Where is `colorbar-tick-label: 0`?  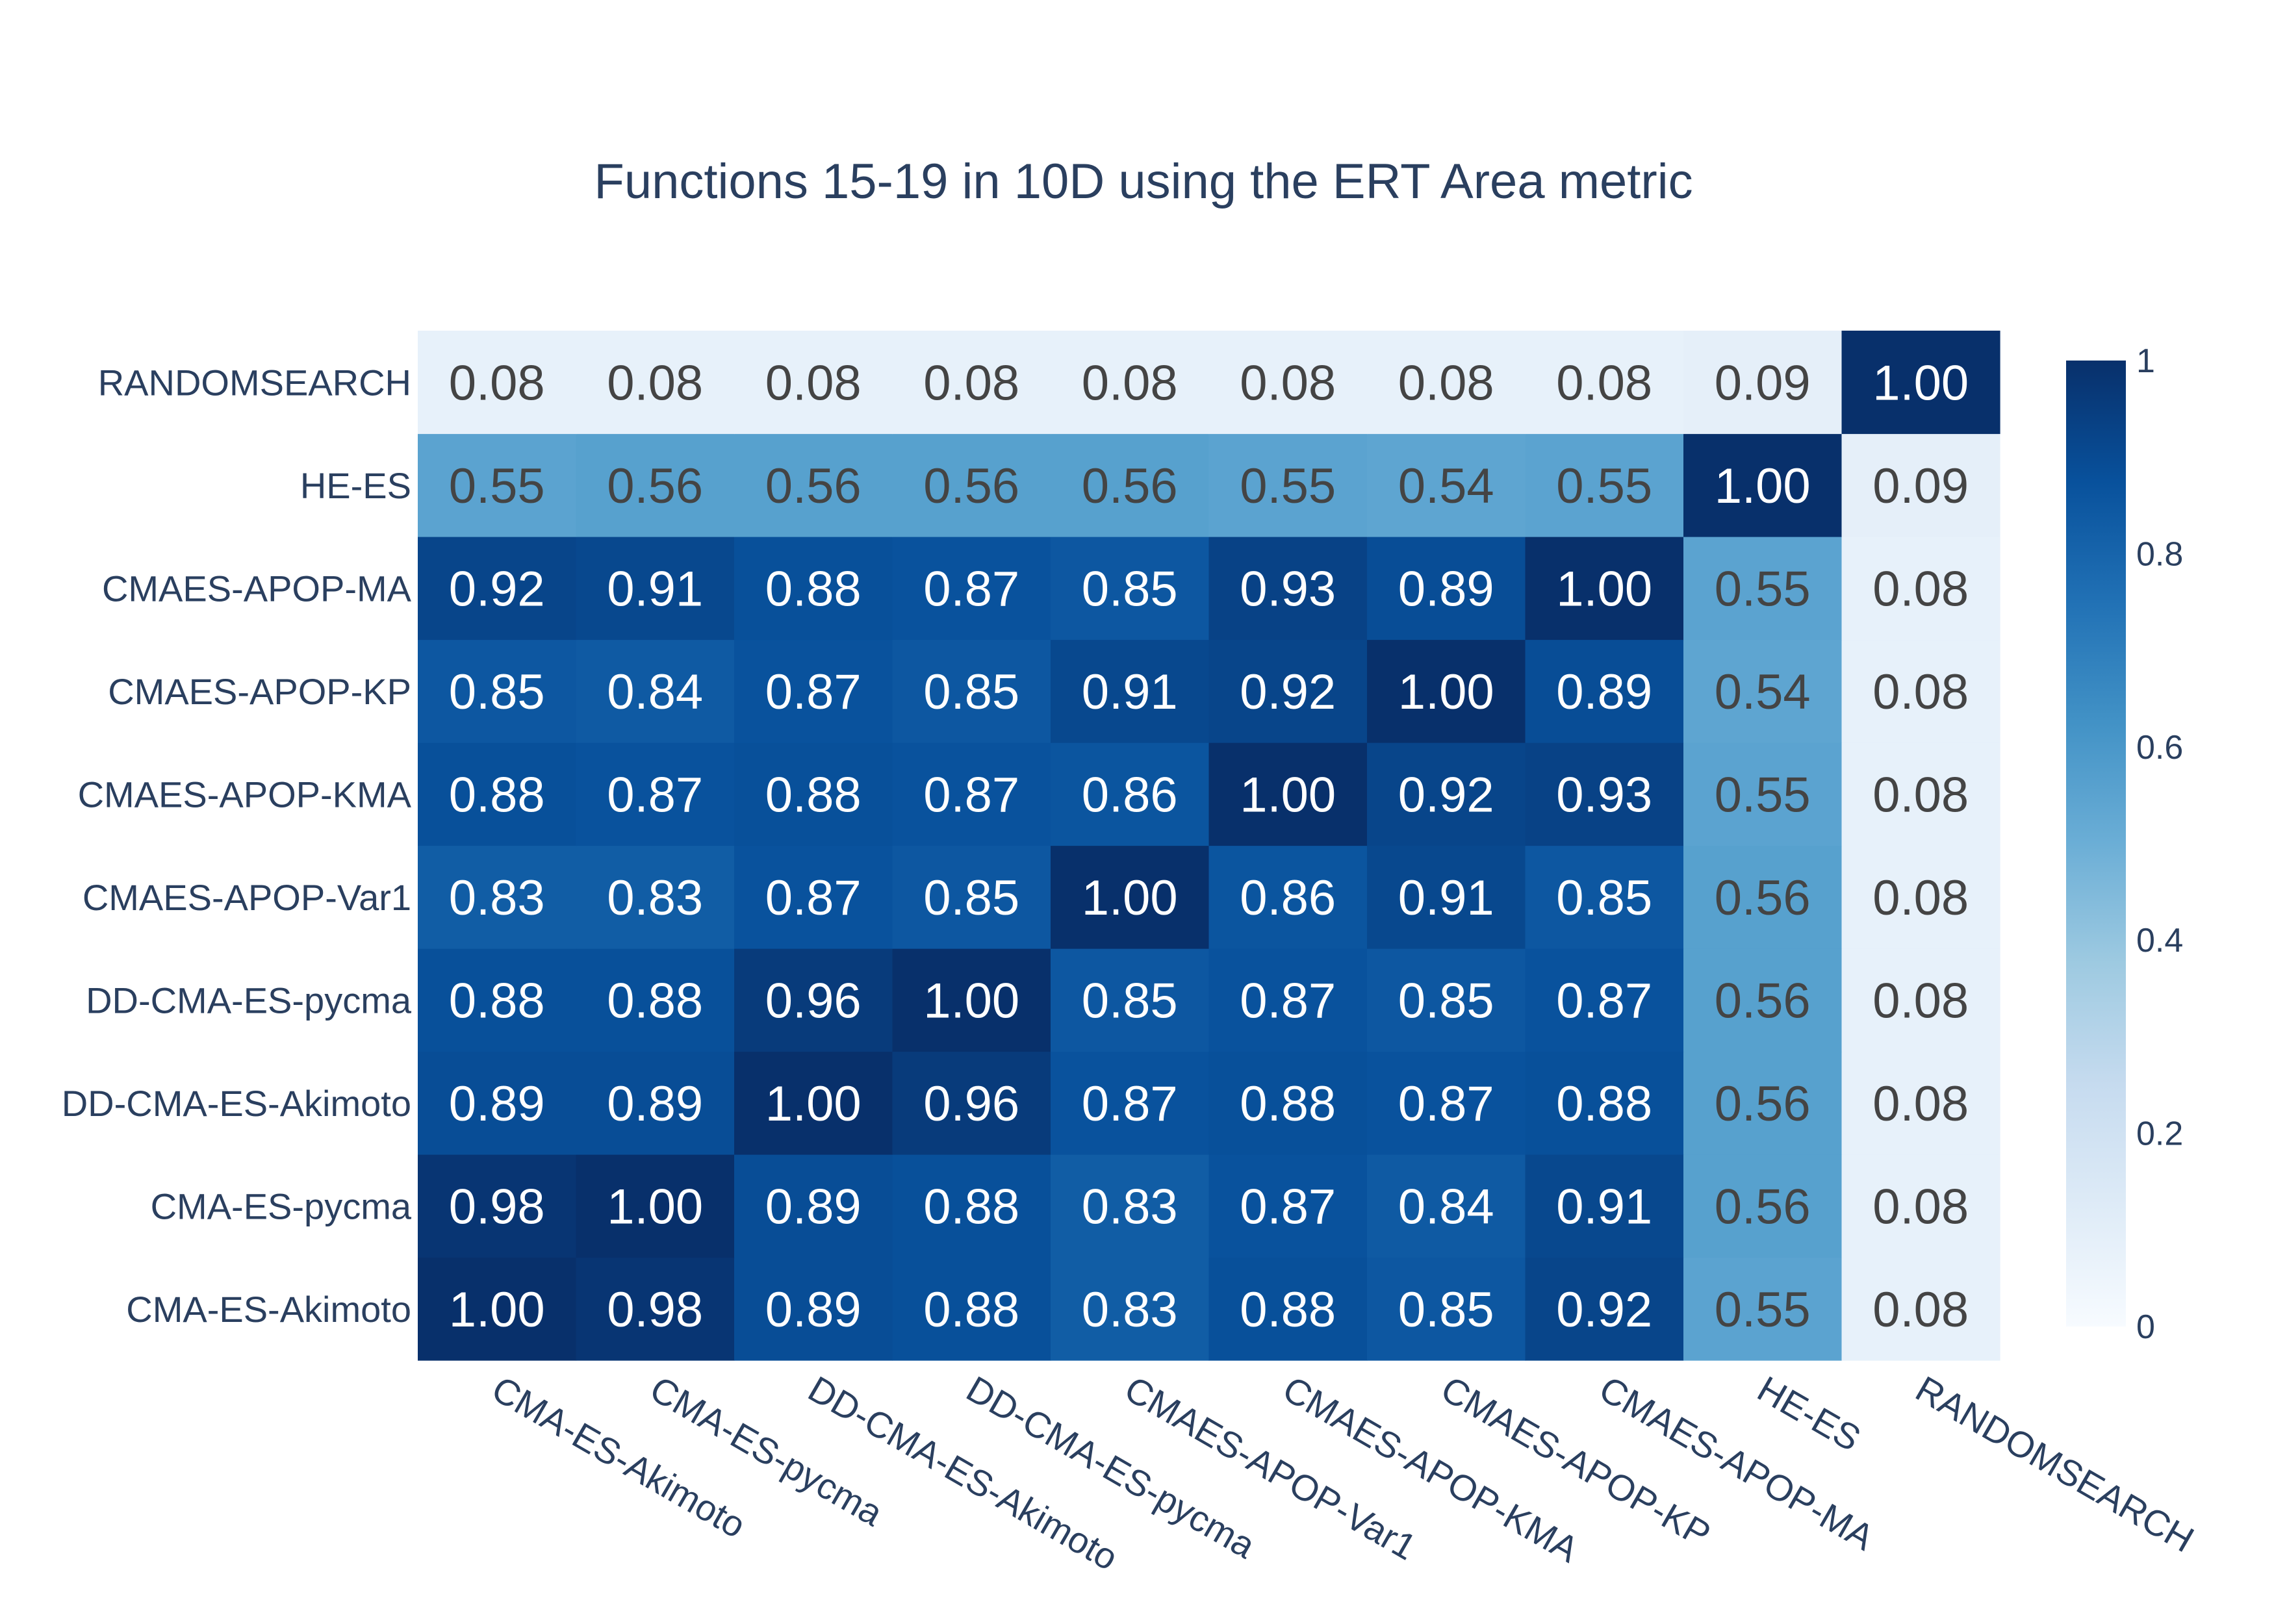 colorbar-tick-label: 0 is located at coordinates (2145, 1327).